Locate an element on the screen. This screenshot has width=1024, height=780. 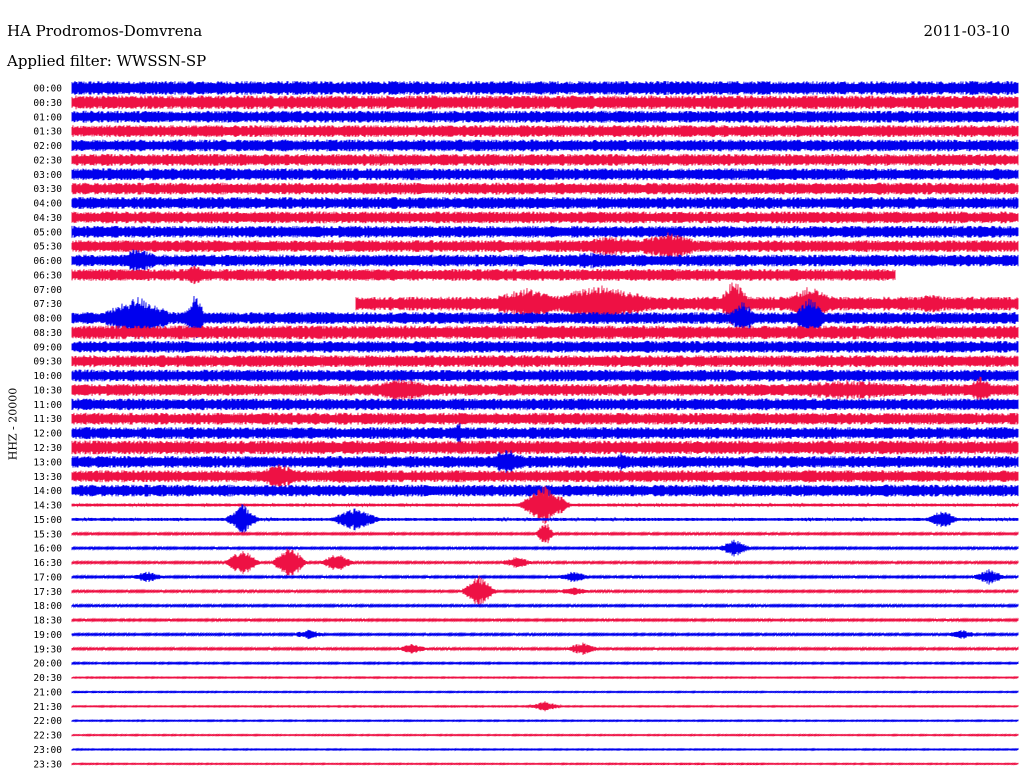
row-time-label: 19:30 is located at coordinates (47, 649).